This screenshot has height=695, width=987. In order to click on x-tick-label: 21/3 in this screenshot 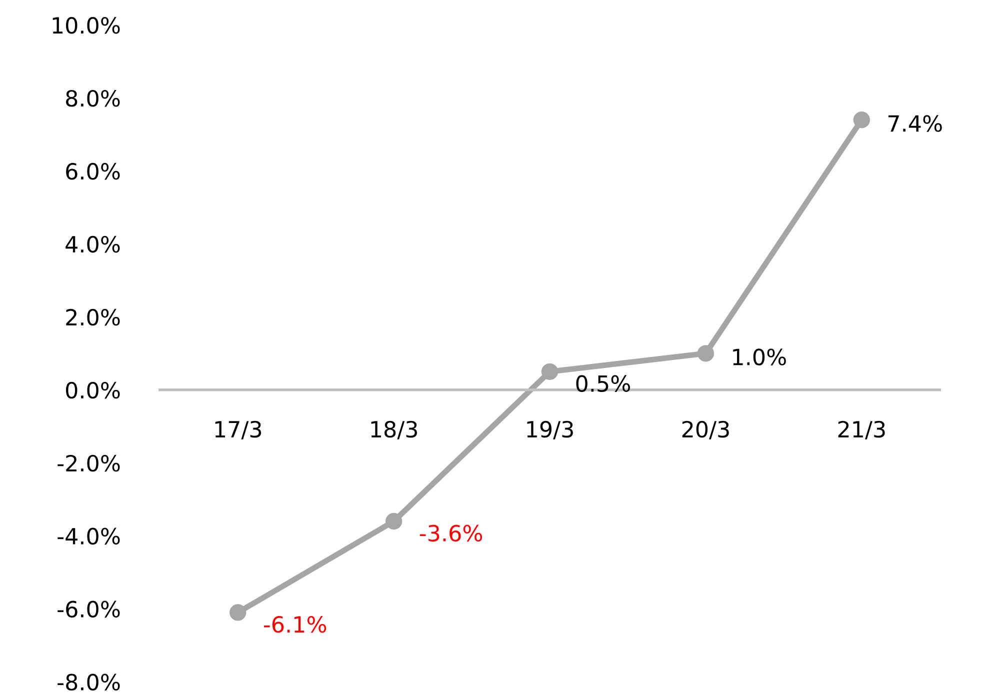, I will do `click(861, 430)`.